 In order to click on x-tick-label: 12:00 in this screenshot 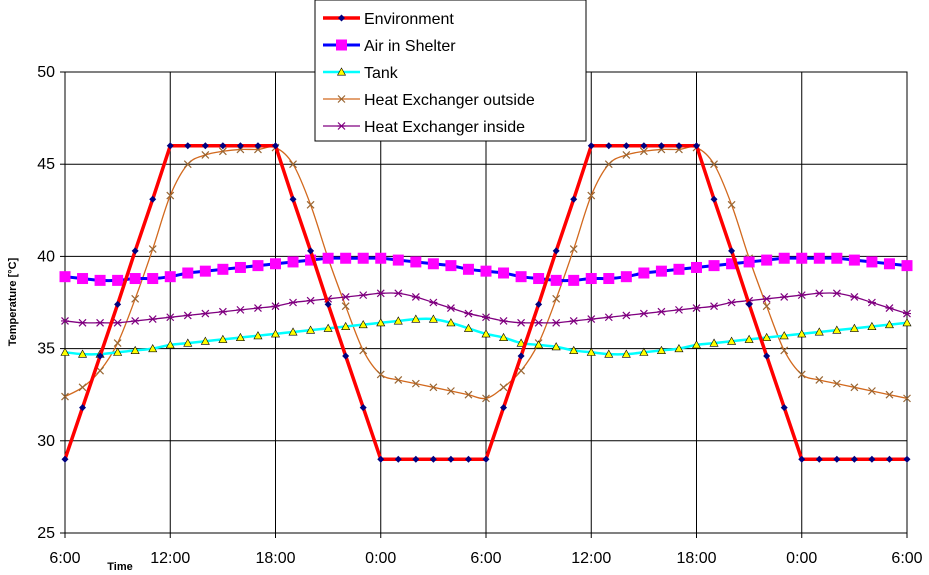, I will do `click(591, 558)`.